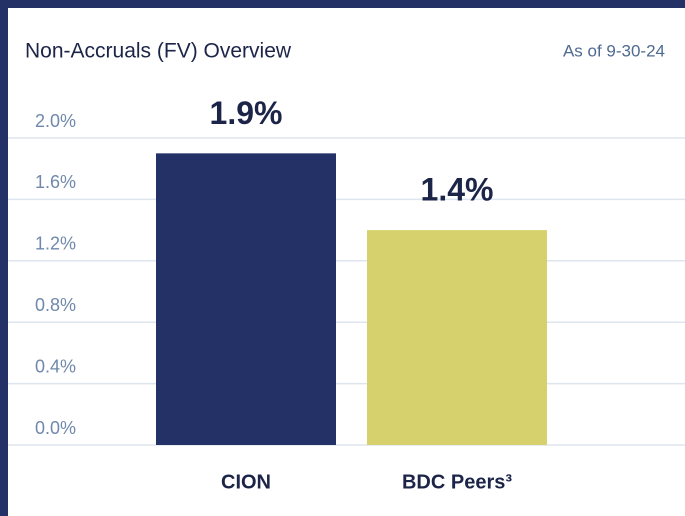 This screenshot has height=516, width=685. I want to click on x-tick-label: BDC Peers³, so click(457, 482).